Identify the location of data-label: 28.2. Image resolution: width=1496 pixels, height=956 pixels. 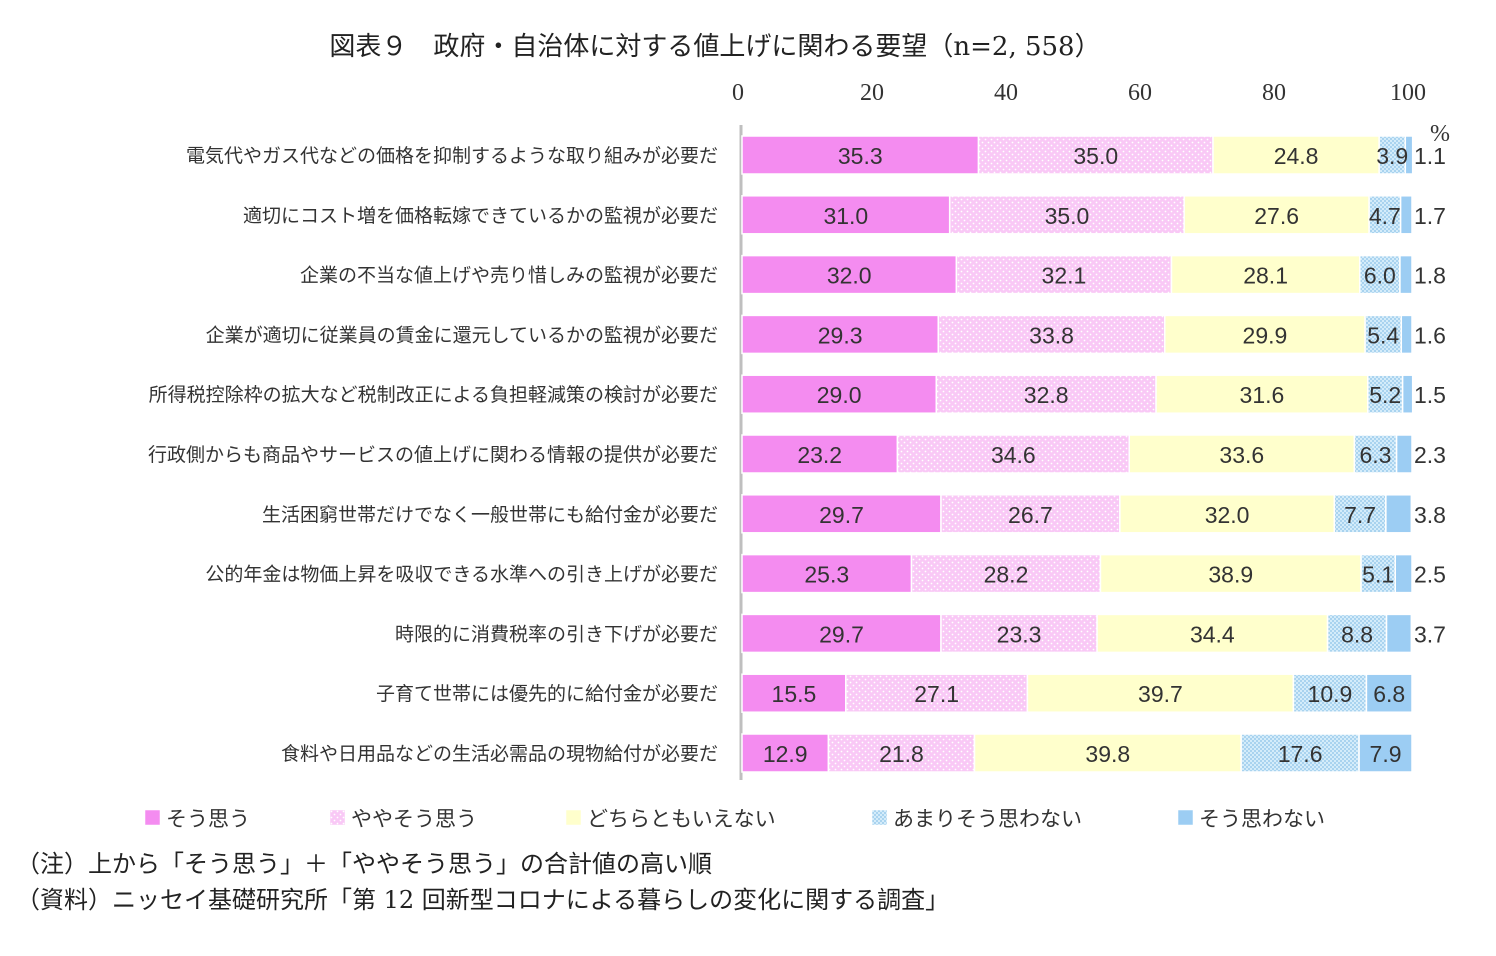
(1006, 575).